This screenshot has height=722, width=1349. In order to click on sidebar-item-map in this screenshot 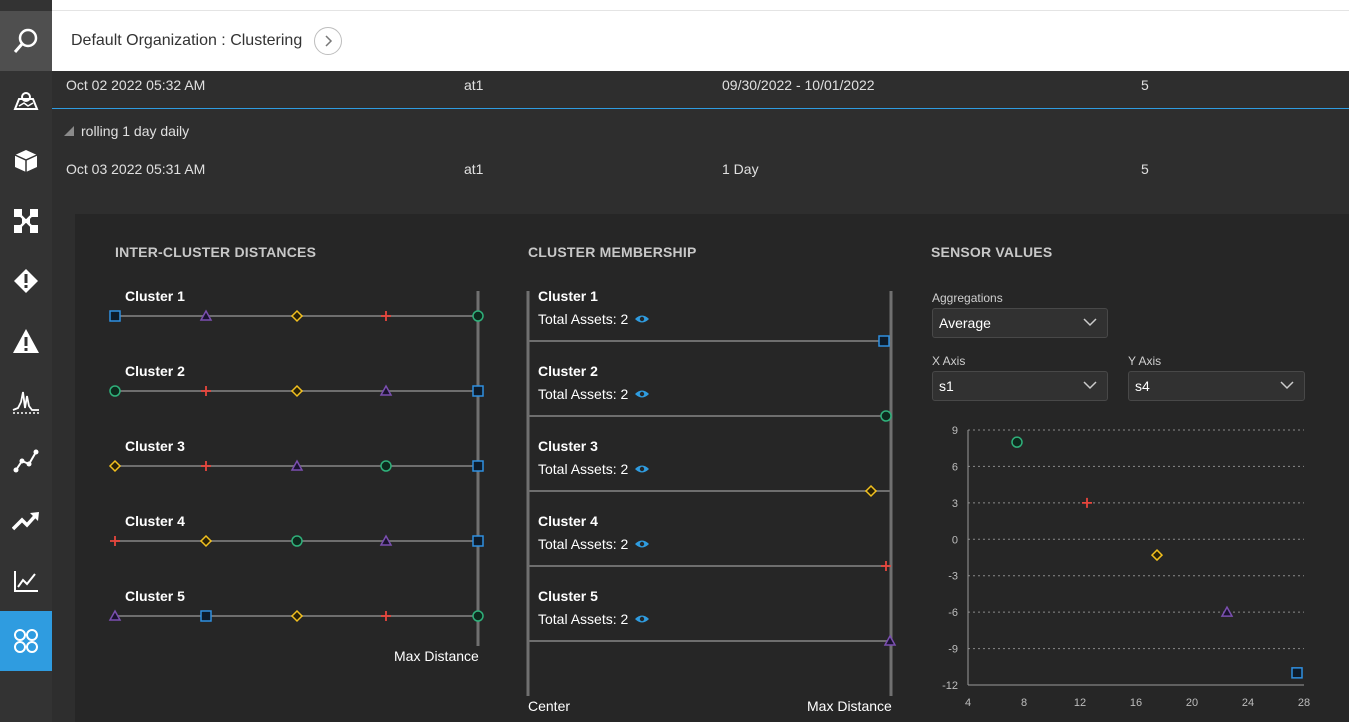, I will do `click(26, 101)`.